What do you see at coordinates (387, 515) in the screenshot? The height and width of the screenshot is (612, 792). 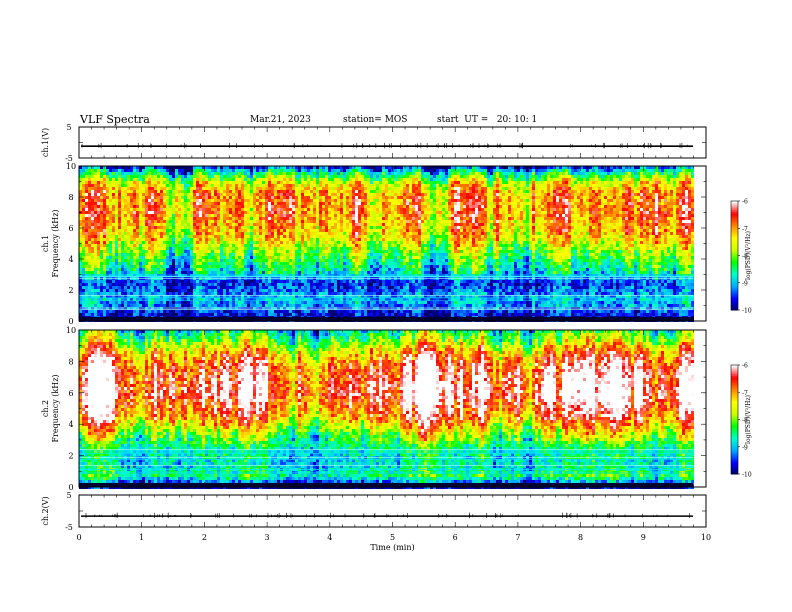 I see `ch2-waveform-spikes` at bounding box center [387, 515].